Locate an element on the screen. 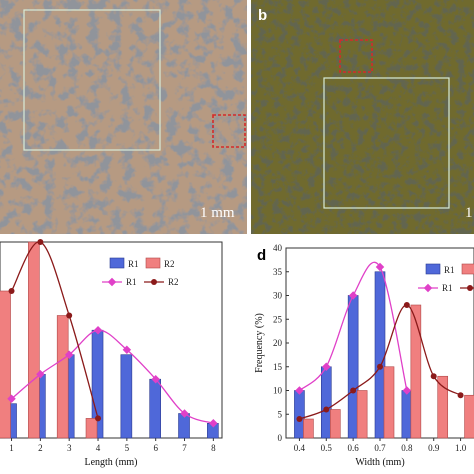 This screenshot has height=474, width=474. x-tick-label: 0.8 is located at coordinates (407, 448).